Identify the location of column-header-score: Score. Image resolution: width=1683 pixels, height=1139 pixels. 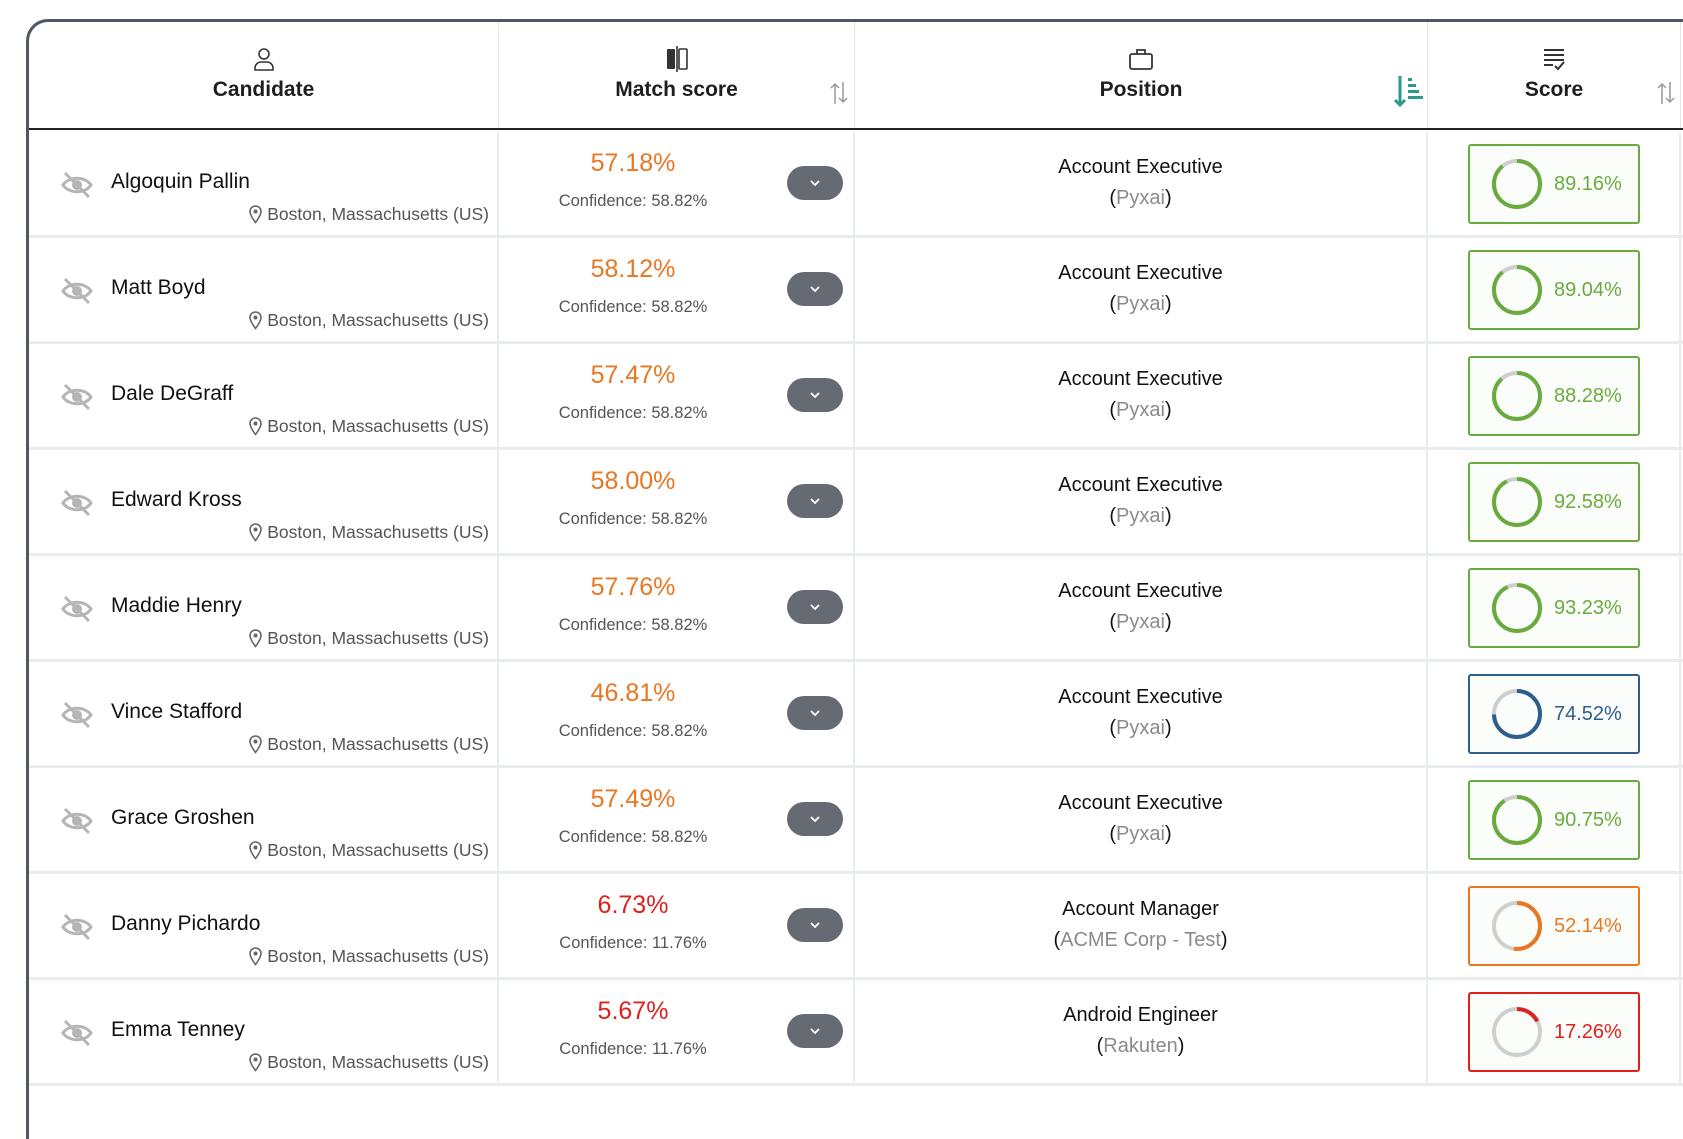
(1554, 75).